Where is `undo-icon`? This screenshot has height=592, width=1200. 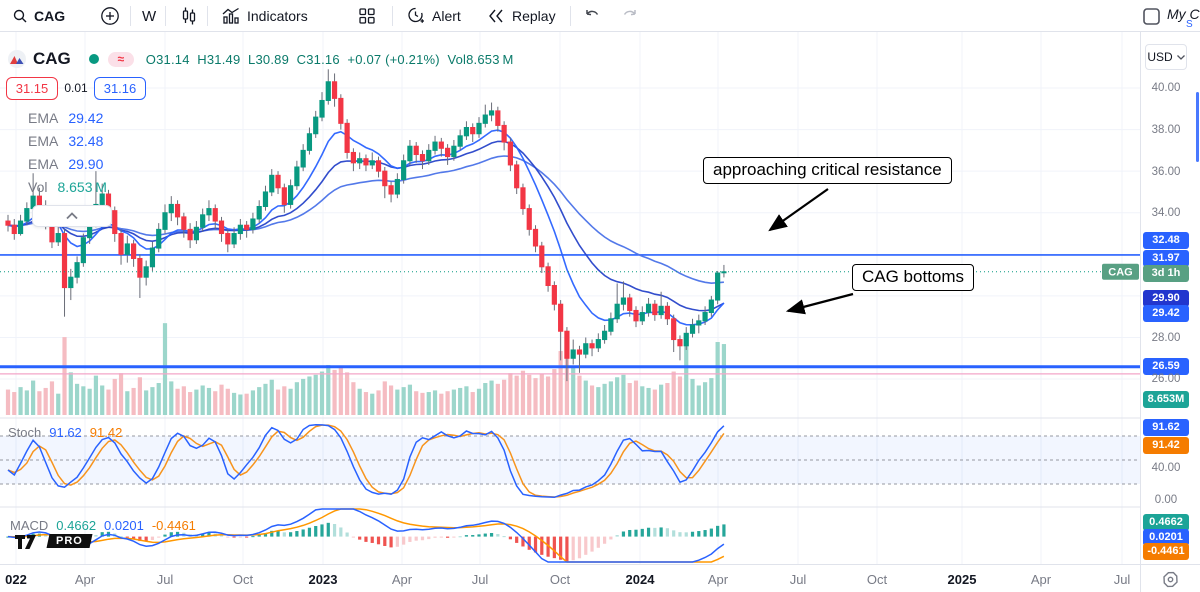 undo-icon is located at coordinates (592, 16).